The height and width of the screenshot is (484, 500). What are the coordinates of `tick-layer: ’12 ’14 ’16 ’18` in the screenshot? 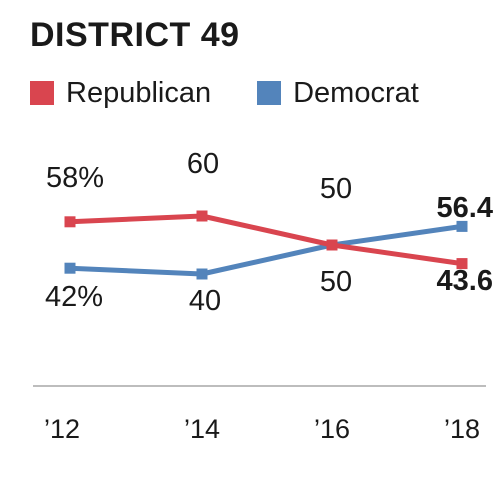 It's located at (262, 429).